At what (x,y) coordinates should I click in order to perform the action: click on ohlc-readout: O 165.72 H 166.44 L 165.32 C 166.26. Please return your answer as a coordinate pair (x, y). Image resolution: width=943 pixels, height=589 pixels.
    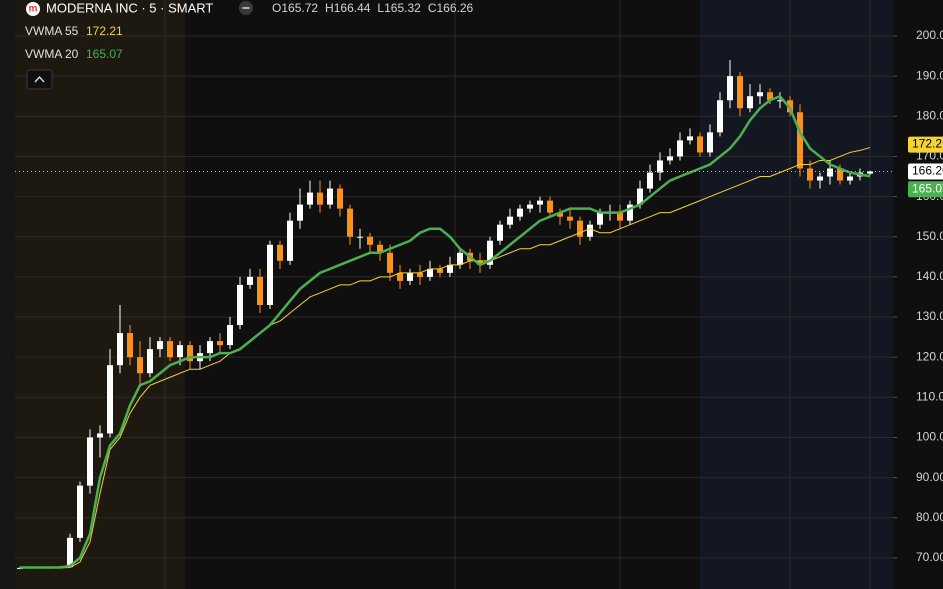
    Looking at the image, I should click on (373, 8).